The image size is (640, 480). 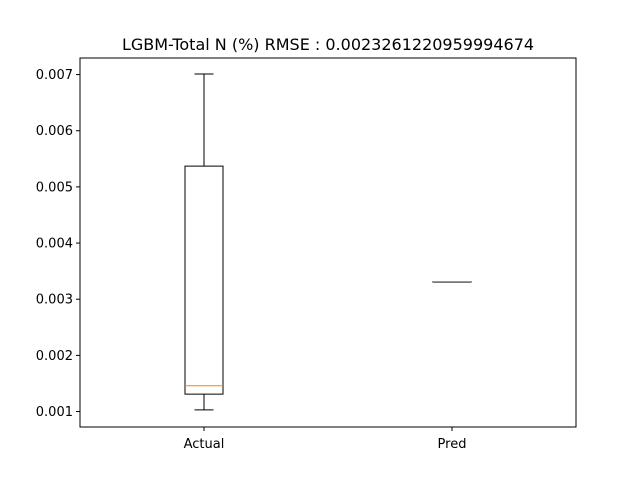 What do you see at coordinates (54, 75) in the screenshot?
I see `y-tick-label: 0.007` at bounding box center [54, 75].